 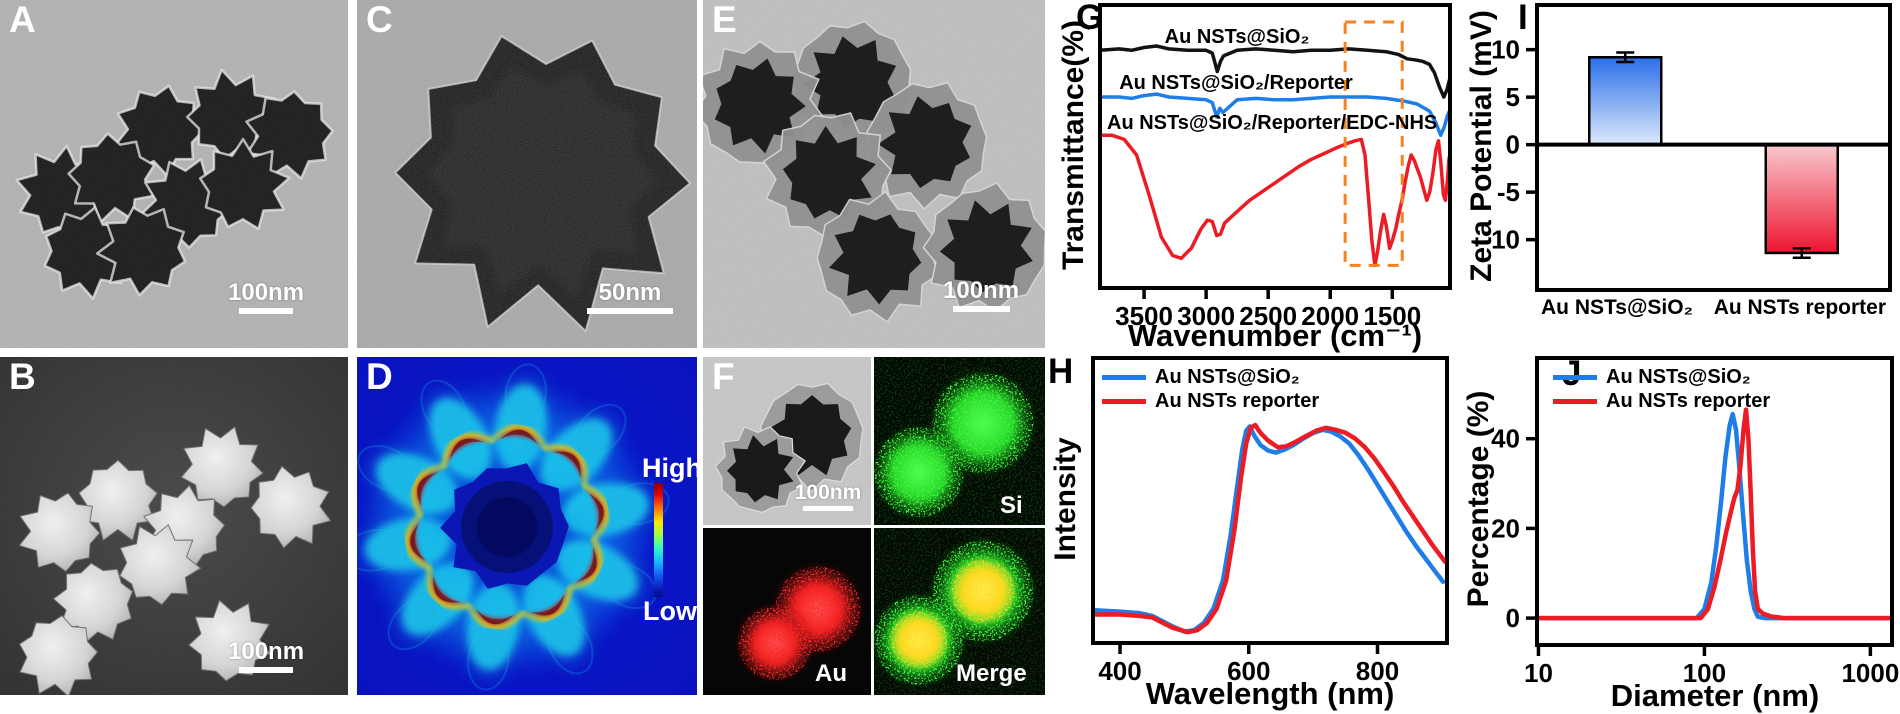 What do you see at coordinates (379, 20) in the screenshot?
I see `panel-c-label: C` at bounding box center [379, 20].